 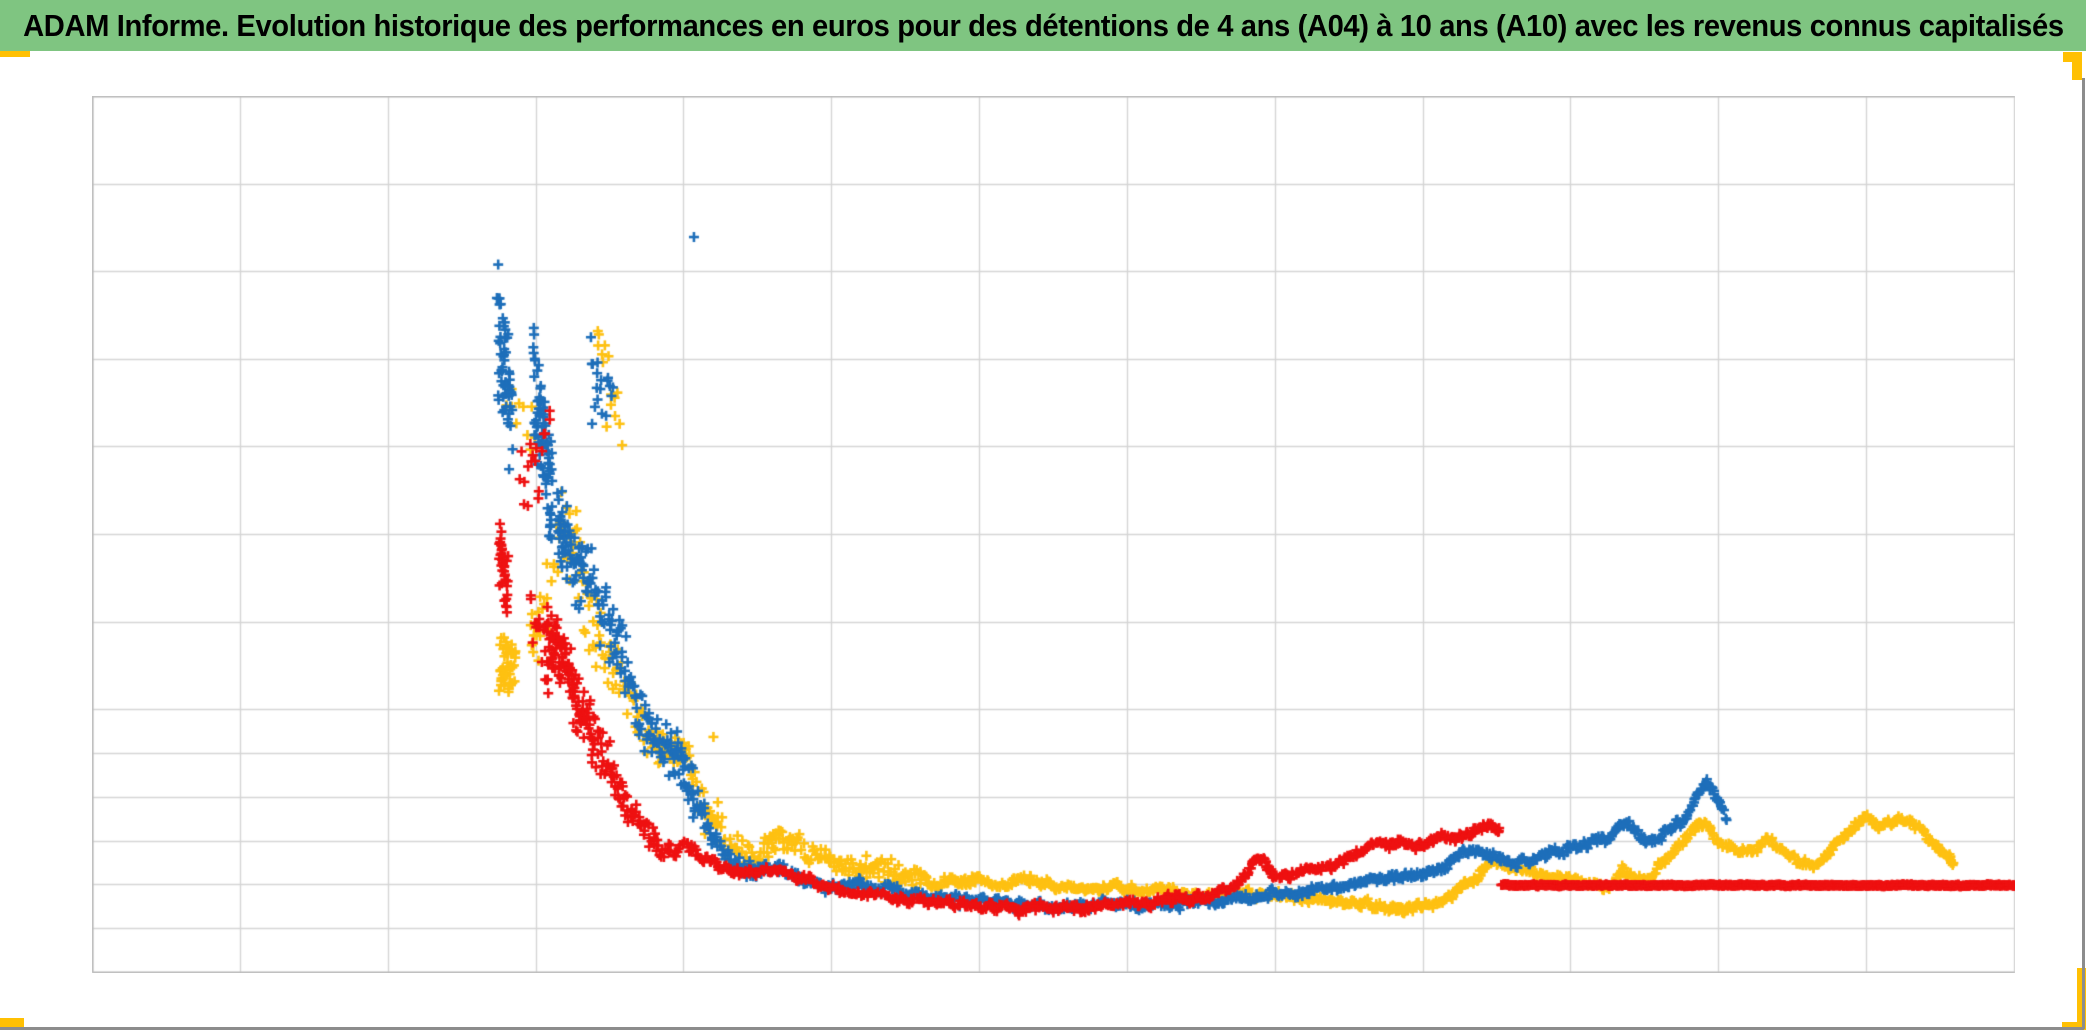 What do you see at coordinates (2083, 553) in the screenshot?
I see `window-right-edge-line` at bounding box center [2083, 553].